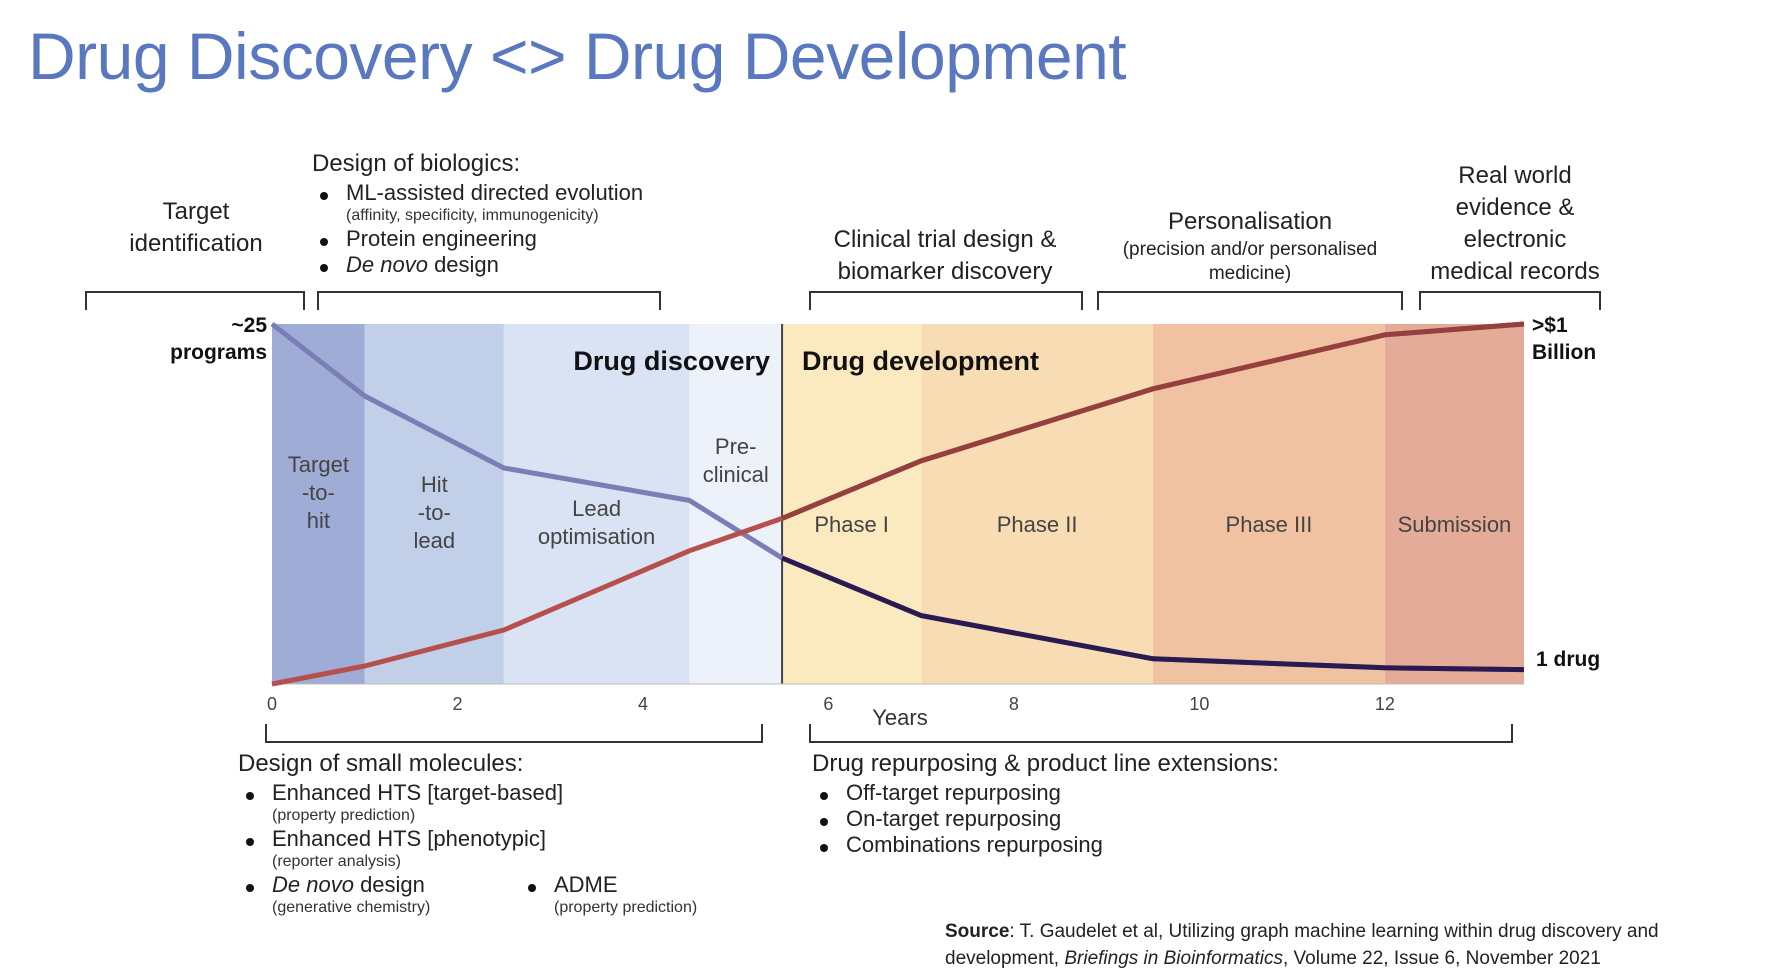 The image size is (1772, 972). What do you see at coordinates (596, 508) in the screenshot?
I see `stage-label: Lead` at bounding box center [596, 508].